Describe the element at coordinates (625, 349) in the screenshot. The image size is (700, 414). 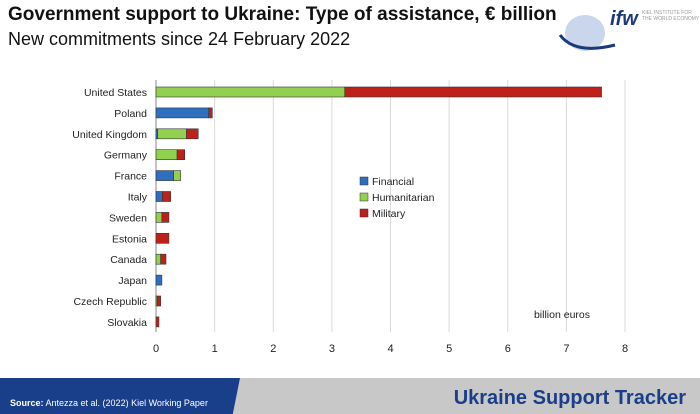
I see `x-tick-label: 8` at that location.